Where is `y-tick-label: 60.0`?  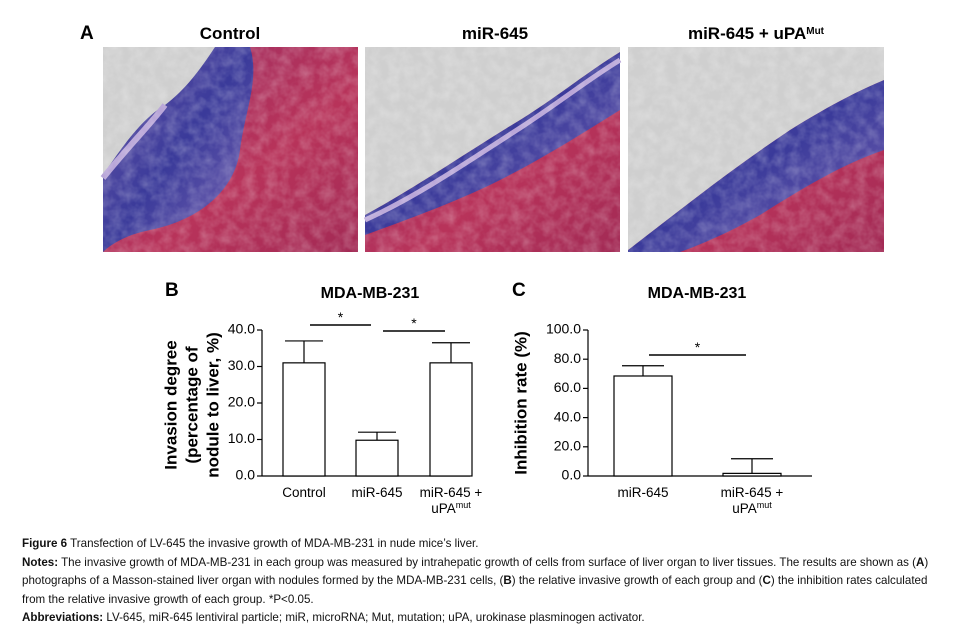 y-tick-label: 60.0 is located at coordinates (567, 387).